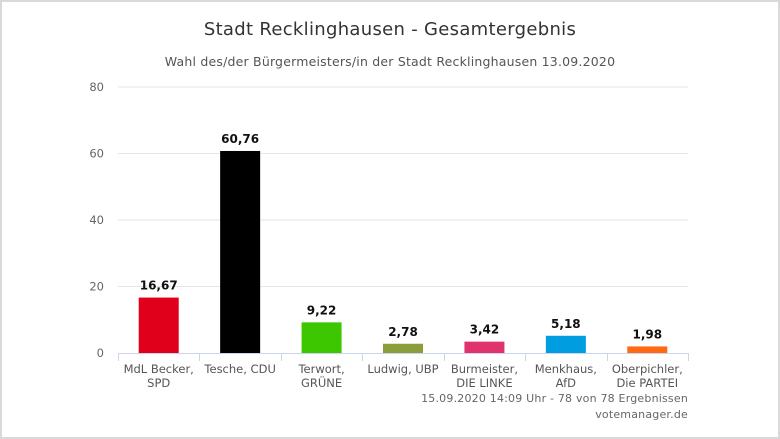  What do you see at coordinates (159, 369) in the screenshot?
I see `x-tick-label-line: MdL Becker,` at bounding box center [159, 369].